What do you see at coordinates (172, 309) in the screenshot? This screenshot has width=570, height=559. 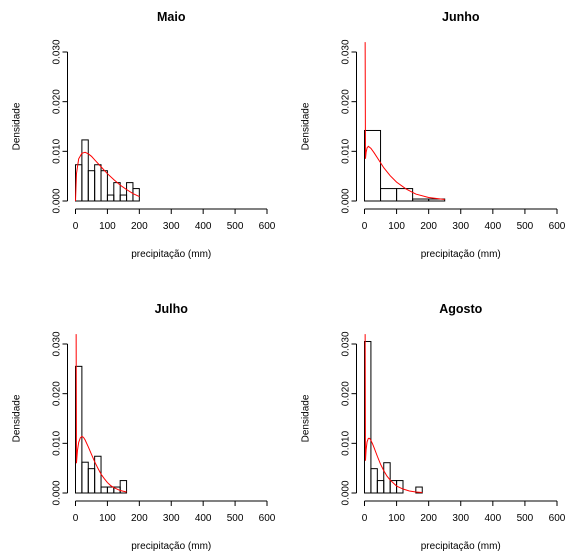 I see `panel-title: Julho` at bounding box center [172, 309].